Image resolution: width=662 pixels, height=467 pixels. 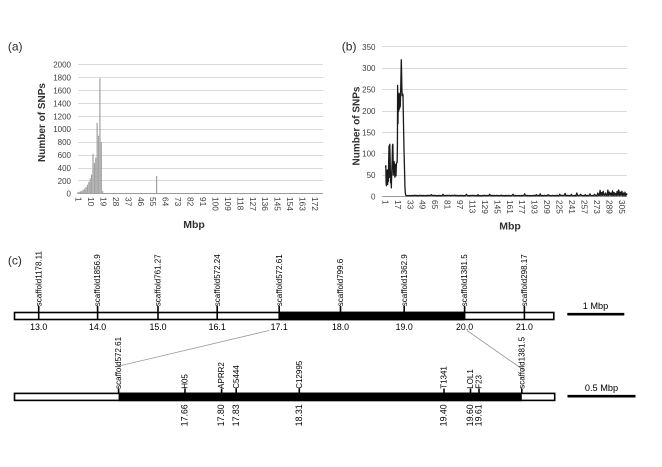 What do you see at coordinates (596, 306) in the screenshot?
I see `svg-text: 1 Mbp` at bounding box center [596, 306].